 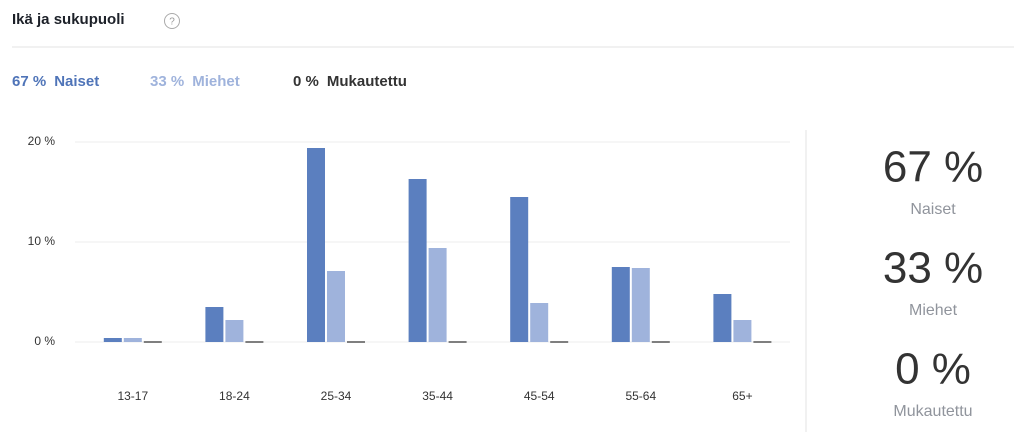 What do you see at coordinates (539, 396) in the screenshot?
I see `x-tick-label: 45-54` at bounding box center [539, 396].